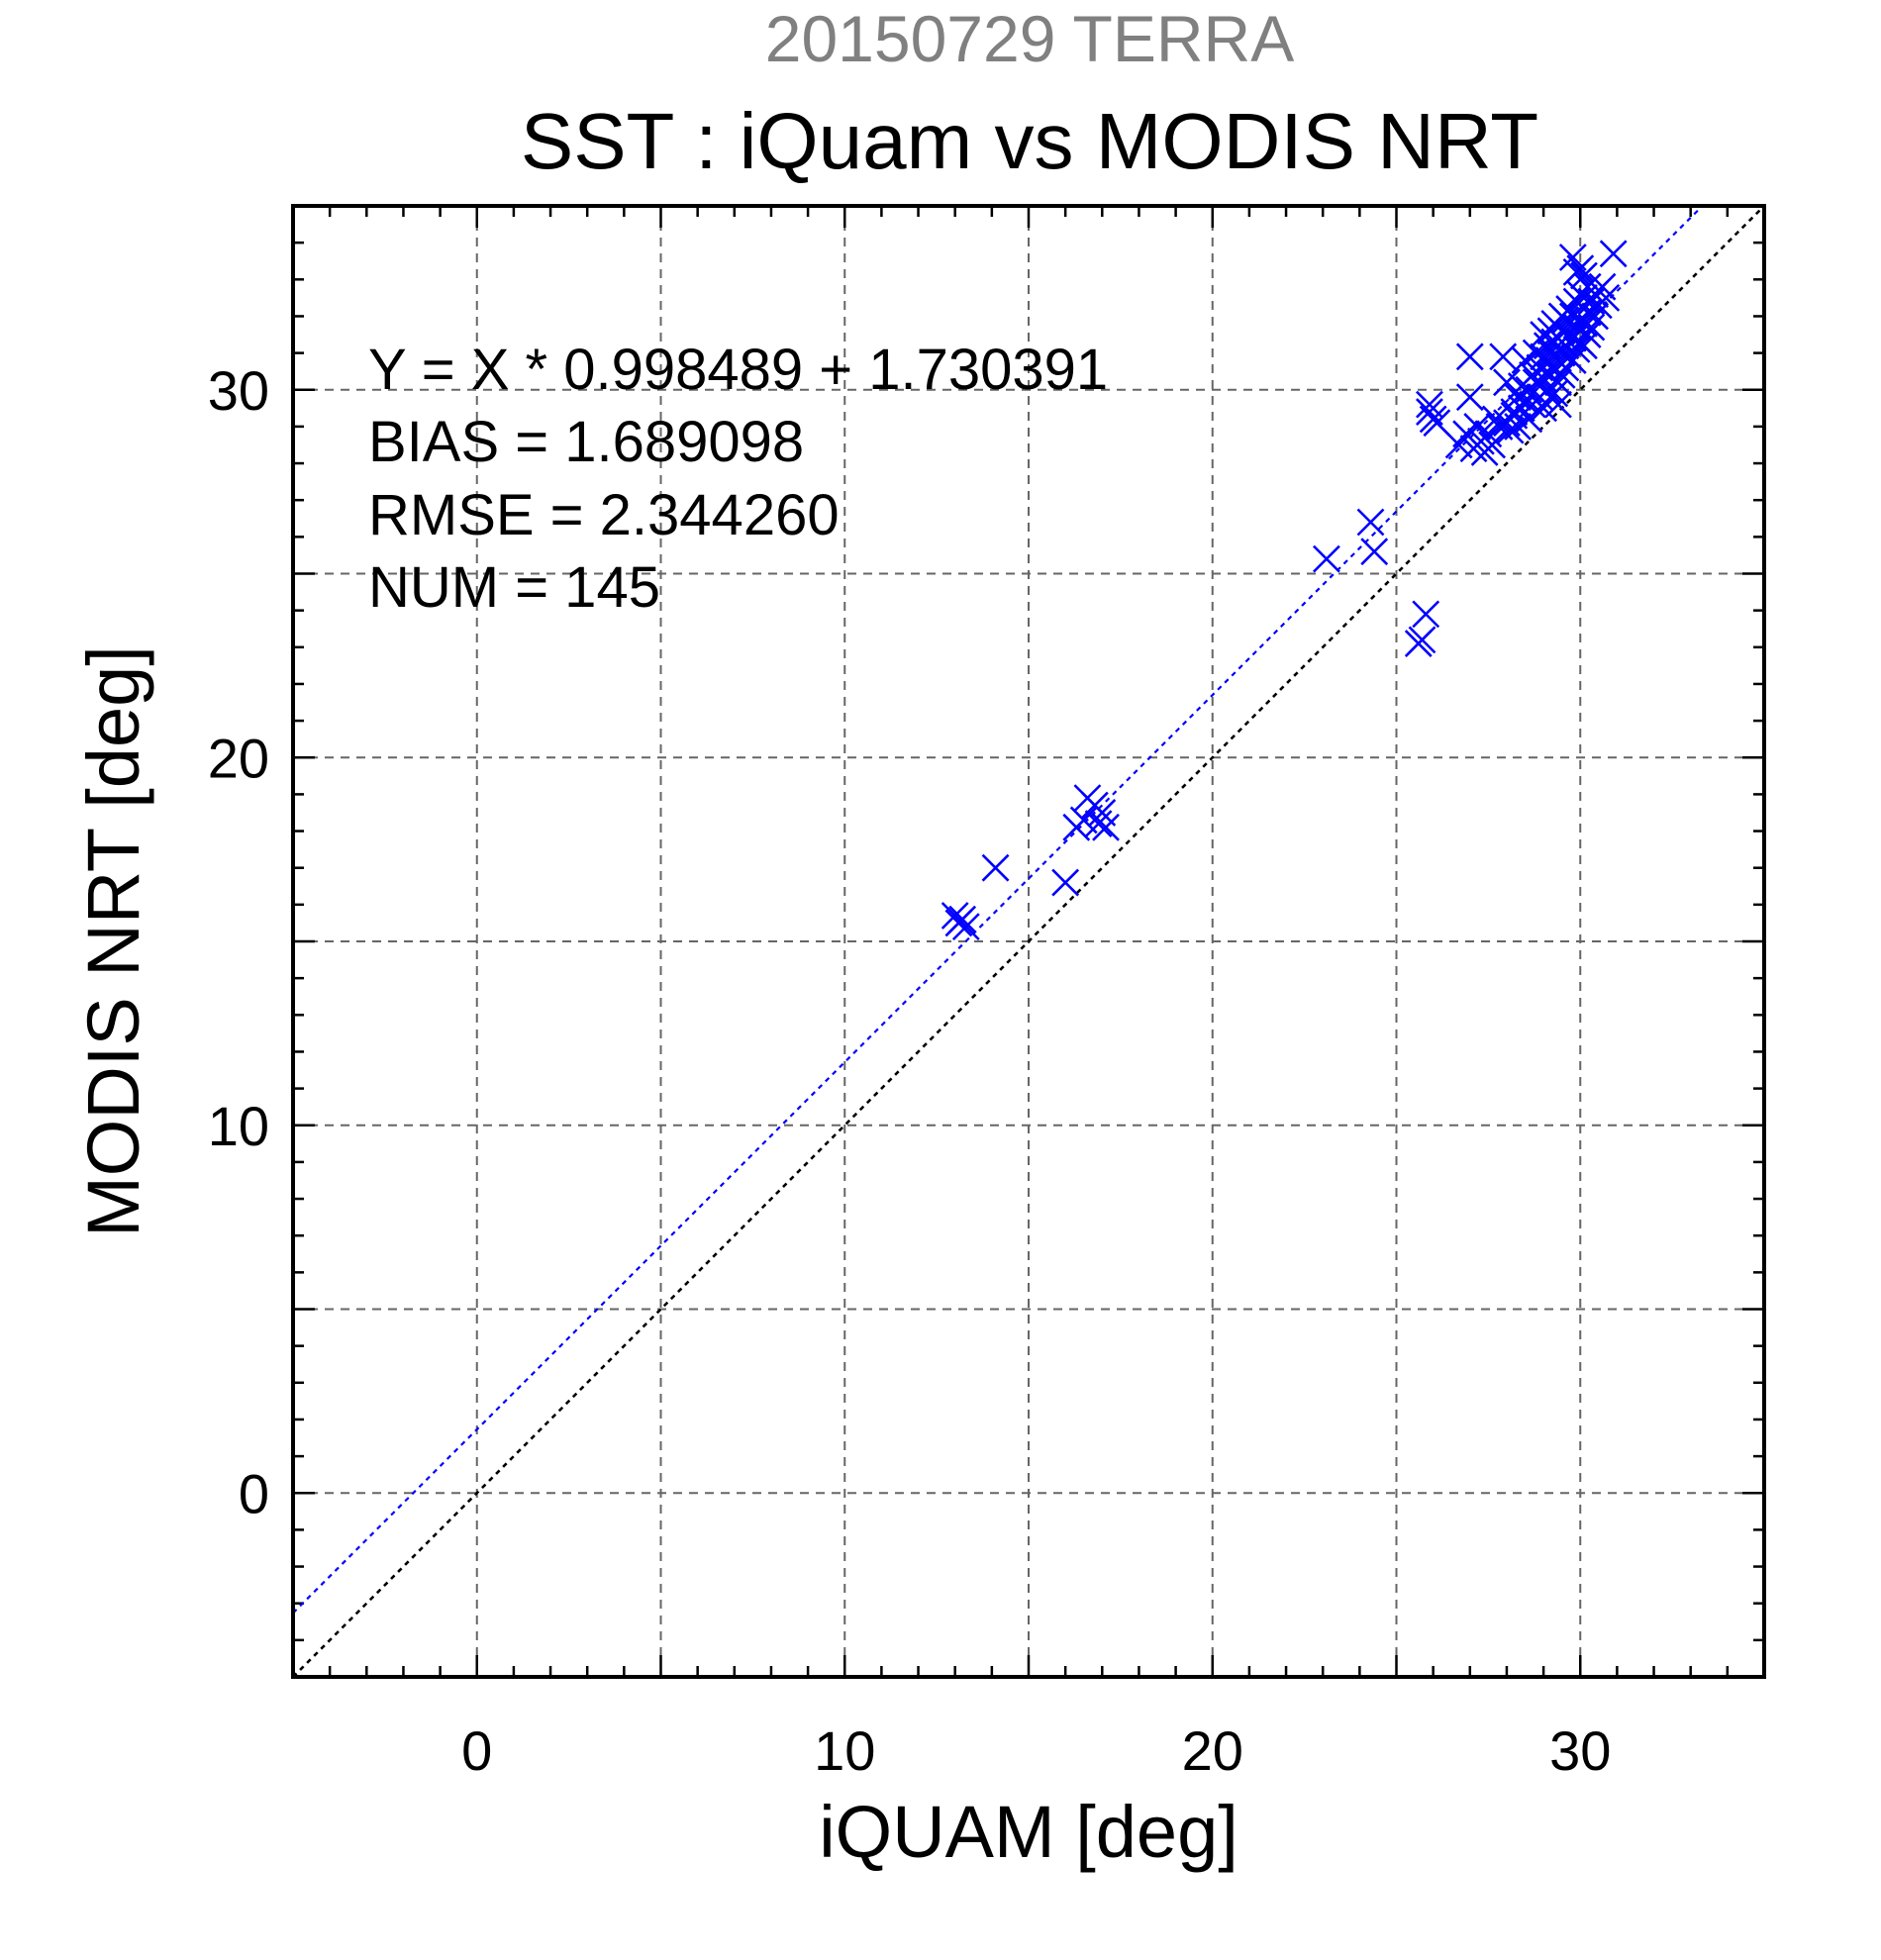 The height and width of the screenshot is (1960, 1881). What do you see at coordinates (1212, 1750) in the screenshot?
I see `x-tick-label: 20` at bounding box center [1212, 1750].